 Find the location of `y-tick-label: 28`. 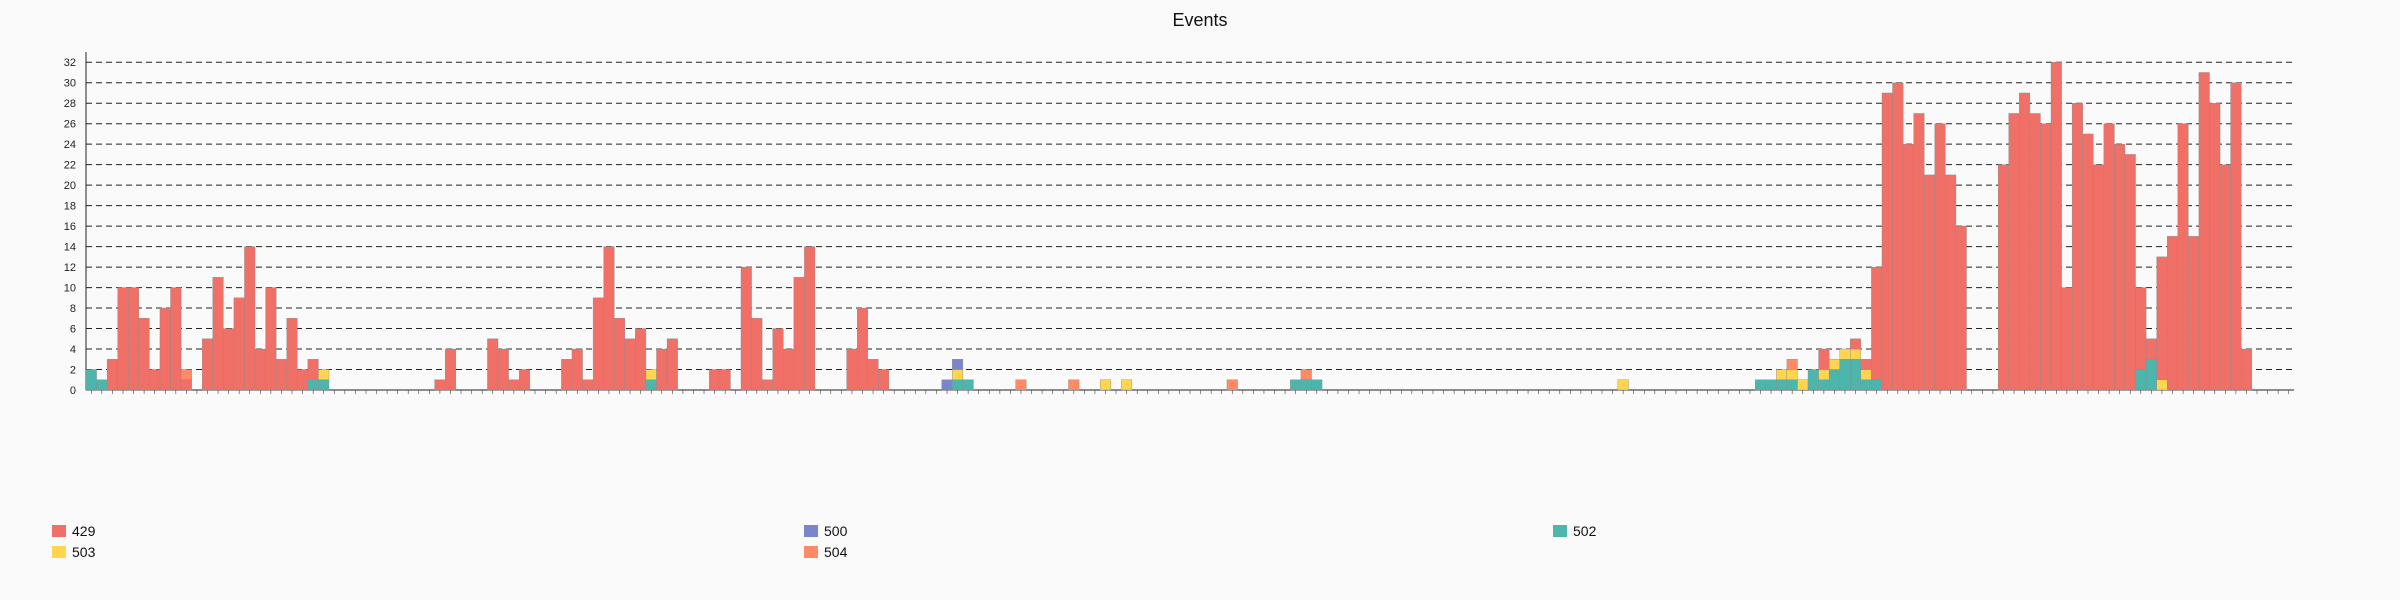

y-tick-label: 28 is located at coordinates (70, 104).